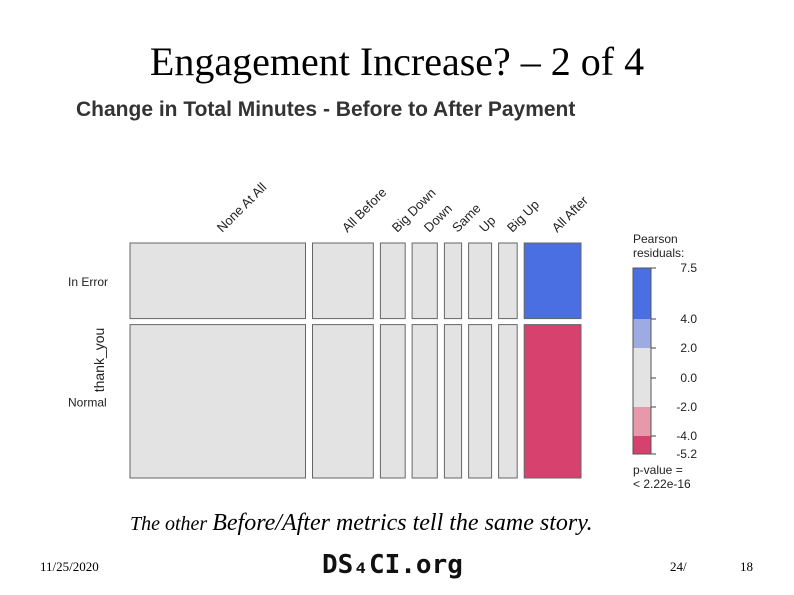 This screenshot has width=794, height=595. Describe the element at coordinates (642, 445) in the screenshot. I see `legend-swatch-low` at that location.